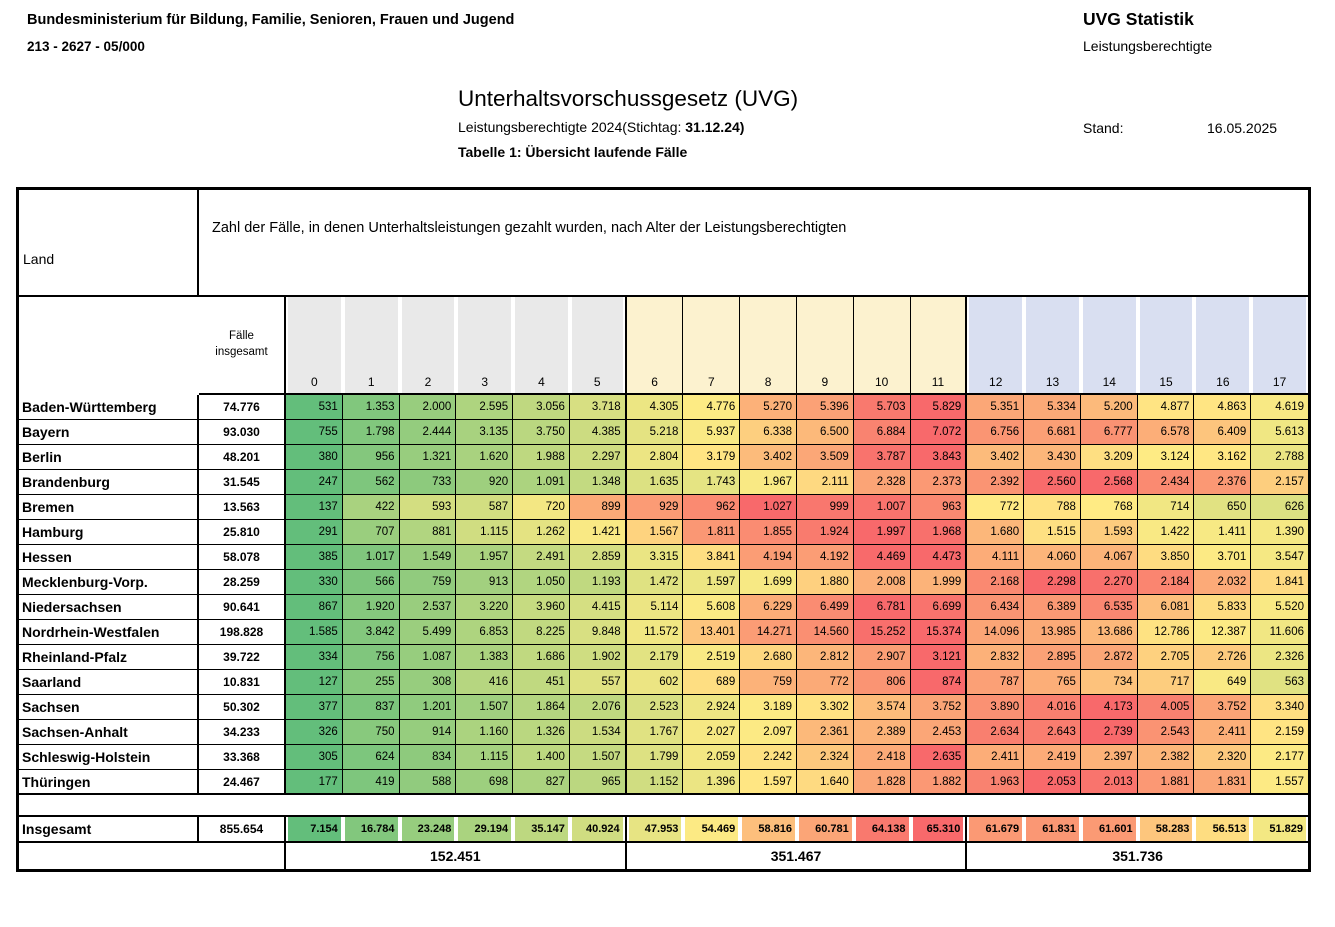 This screenshot has height=927, width=1335. Describe the element at coordinates (939, 457) in the screenshot. I see `data-cell: 3.843` at that location.